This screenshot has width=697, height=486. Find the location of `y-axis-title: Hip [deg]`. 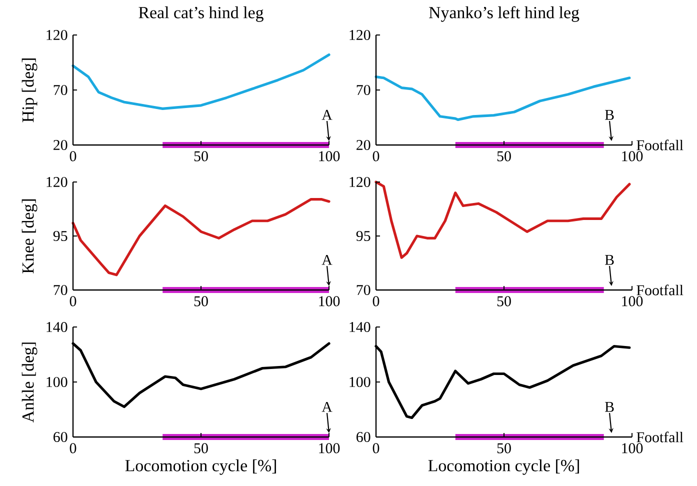

y-axis-title: Hip [deg] is located at coordinates (30, 90).